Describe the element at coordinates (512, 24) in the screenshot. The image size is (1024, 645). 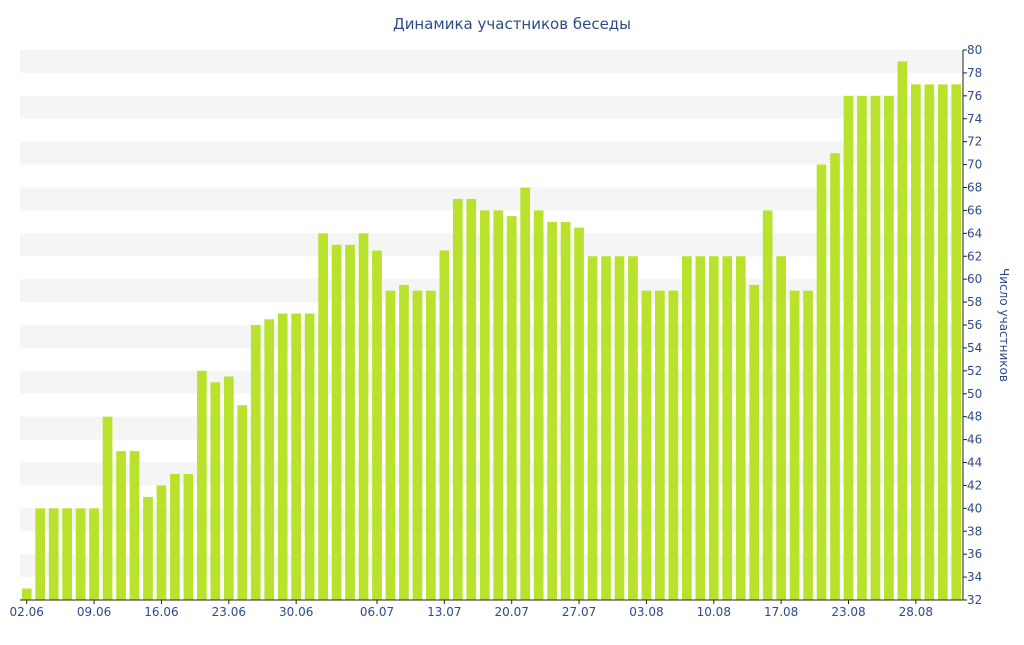
I see `chart-title: Динамика участников беседы` at that location.